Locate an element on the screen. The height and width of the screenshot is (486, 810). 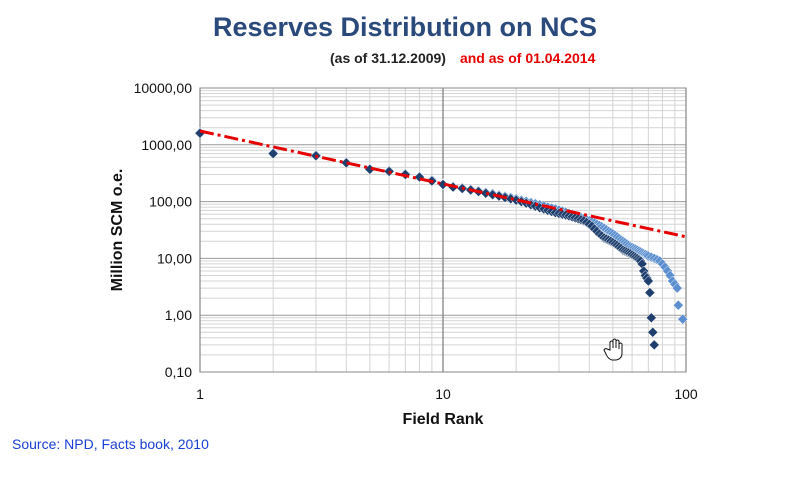
y-axis-title: Million SCM o.e. is located at coordinates (117, 230).